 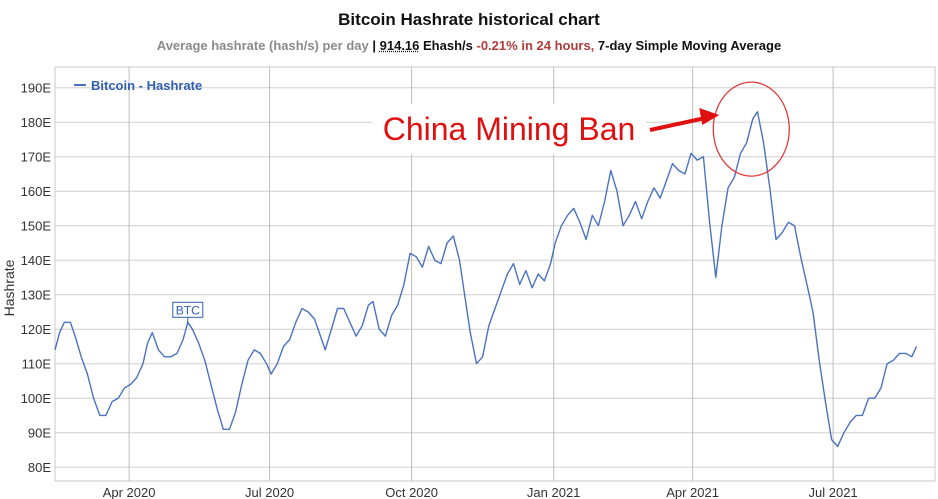 What do you see at coordinates (36, 88) in the screenshot?
I see `y-tick-label: 190E` at bounding box center [36, 88].